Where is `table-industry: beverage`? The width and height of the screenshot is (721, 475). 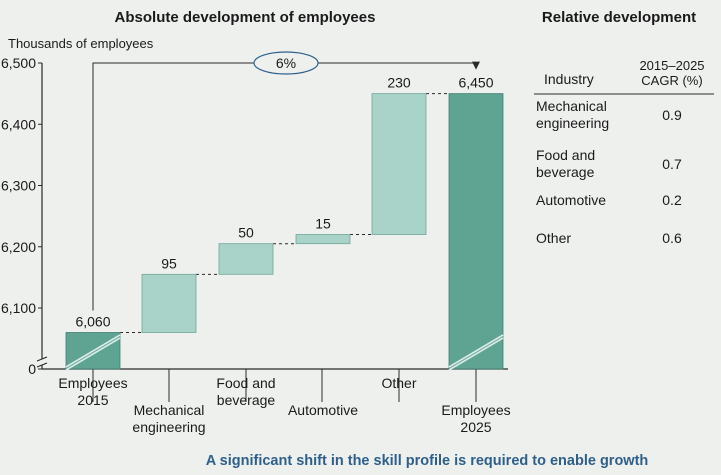
table-industry: beverage is located at coordinates (565, 172).